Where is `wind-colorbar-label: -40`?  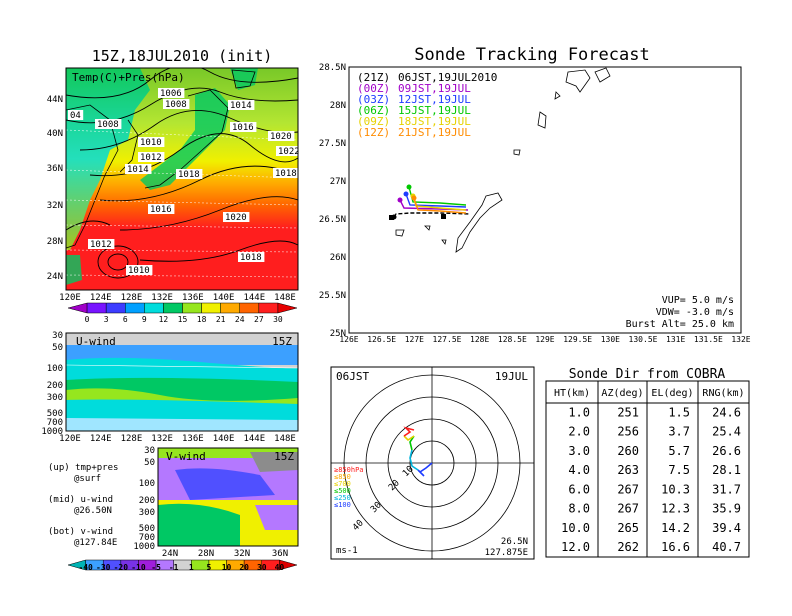
wind-colorbar-label: -40 is located at coordinates (85, 567).